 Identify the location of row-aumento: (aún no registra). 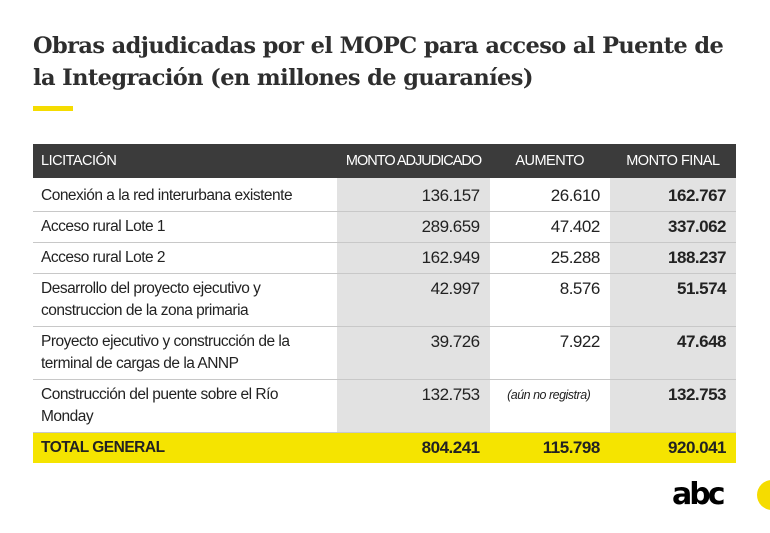
(549, 406).